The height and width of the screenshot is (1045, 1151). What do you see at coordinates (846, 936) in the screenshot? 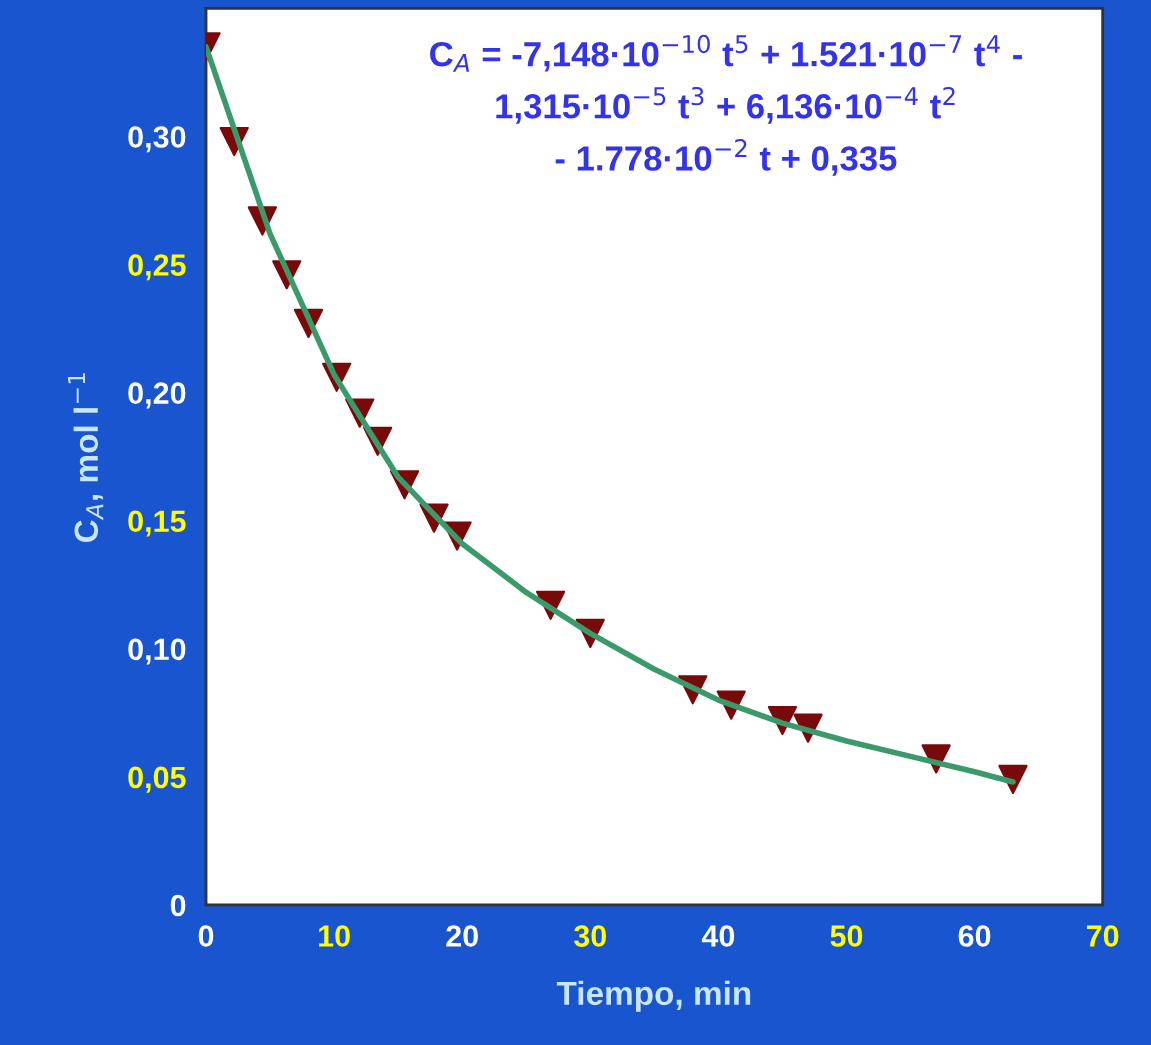
I see `x-tick-label: 50` at bounding box center [846, 936].